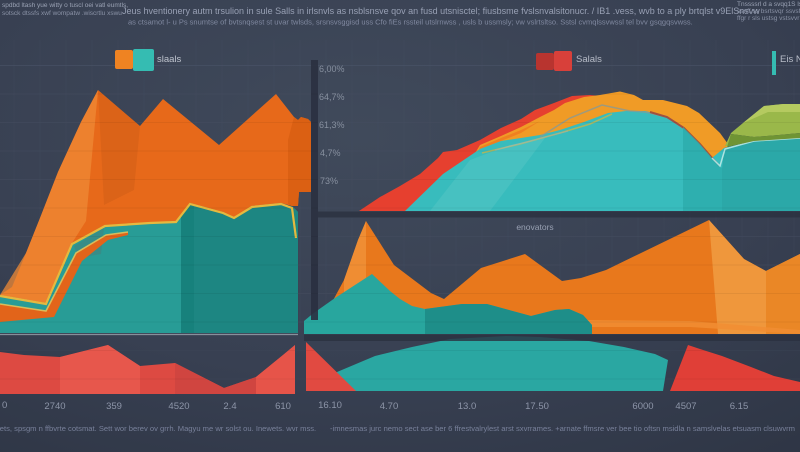 This screenshot has height=452, width=800. Describe the element at coordinates (790, 59) in the screenshot. I see `svg-text: Eis N` at that location.